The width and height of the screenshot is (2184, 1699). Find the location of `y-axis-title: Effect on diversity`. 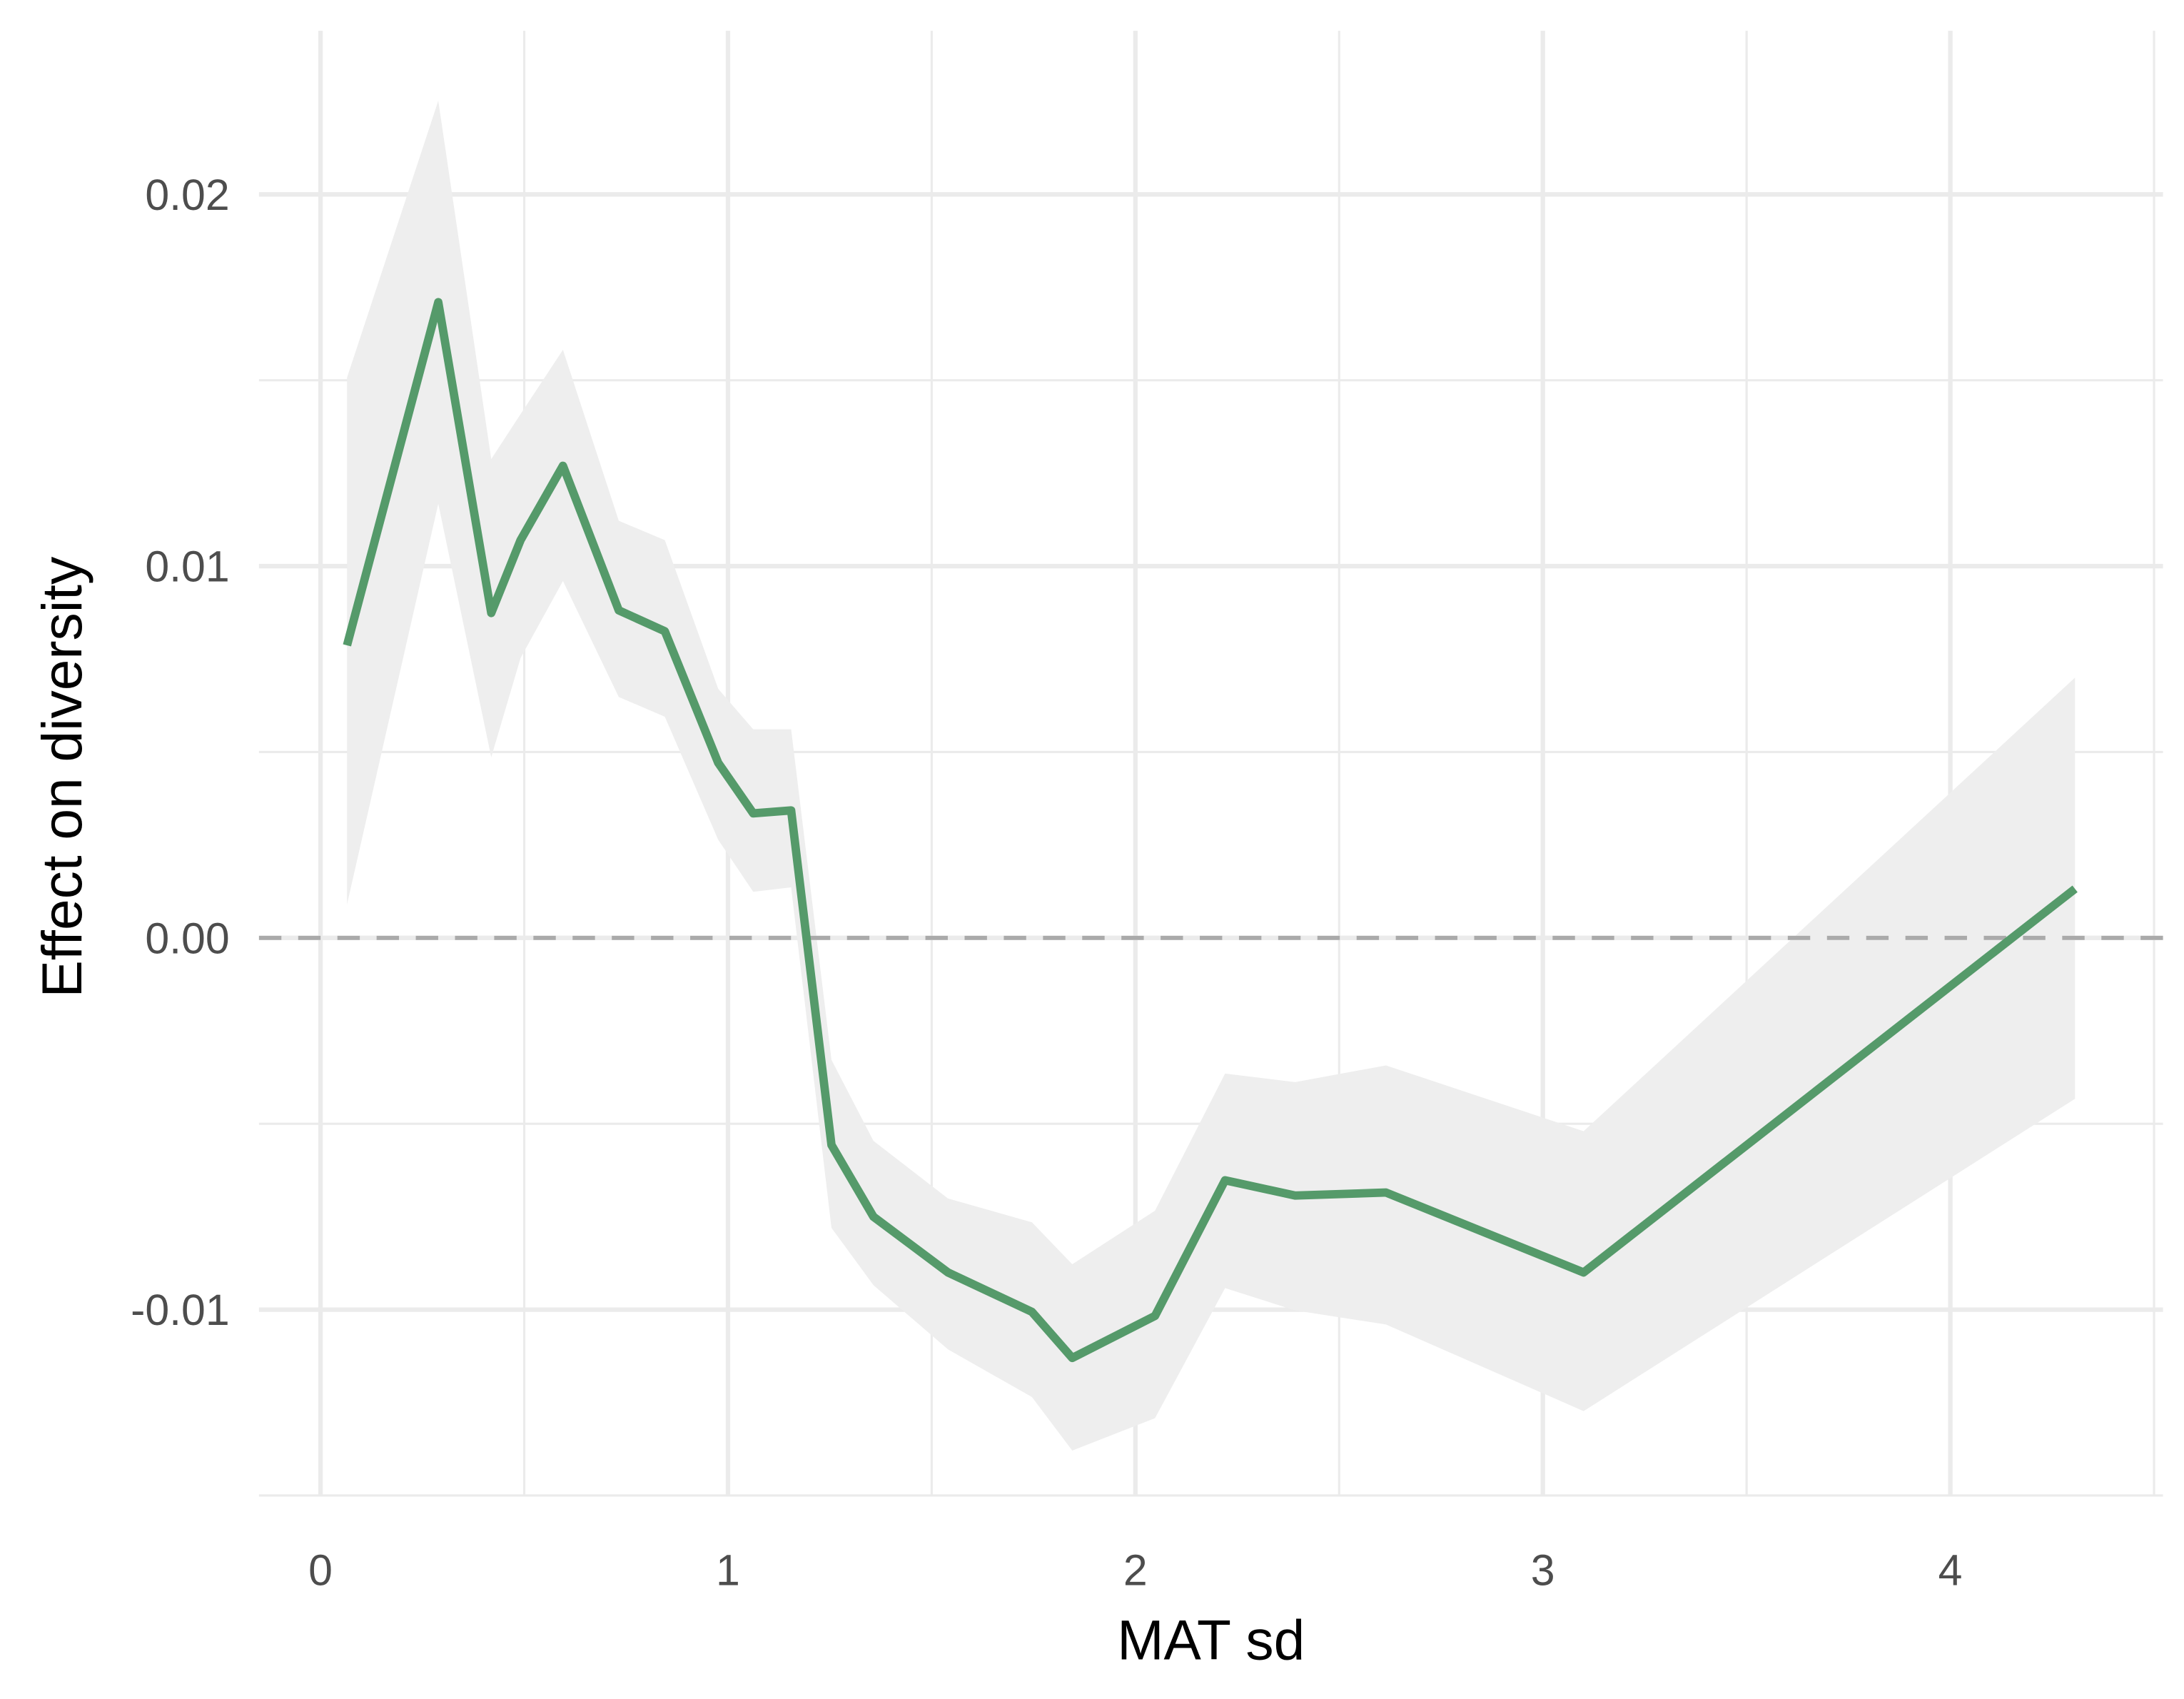

y-axis-title: Effect on diversity is located at coordinates (62, 777).